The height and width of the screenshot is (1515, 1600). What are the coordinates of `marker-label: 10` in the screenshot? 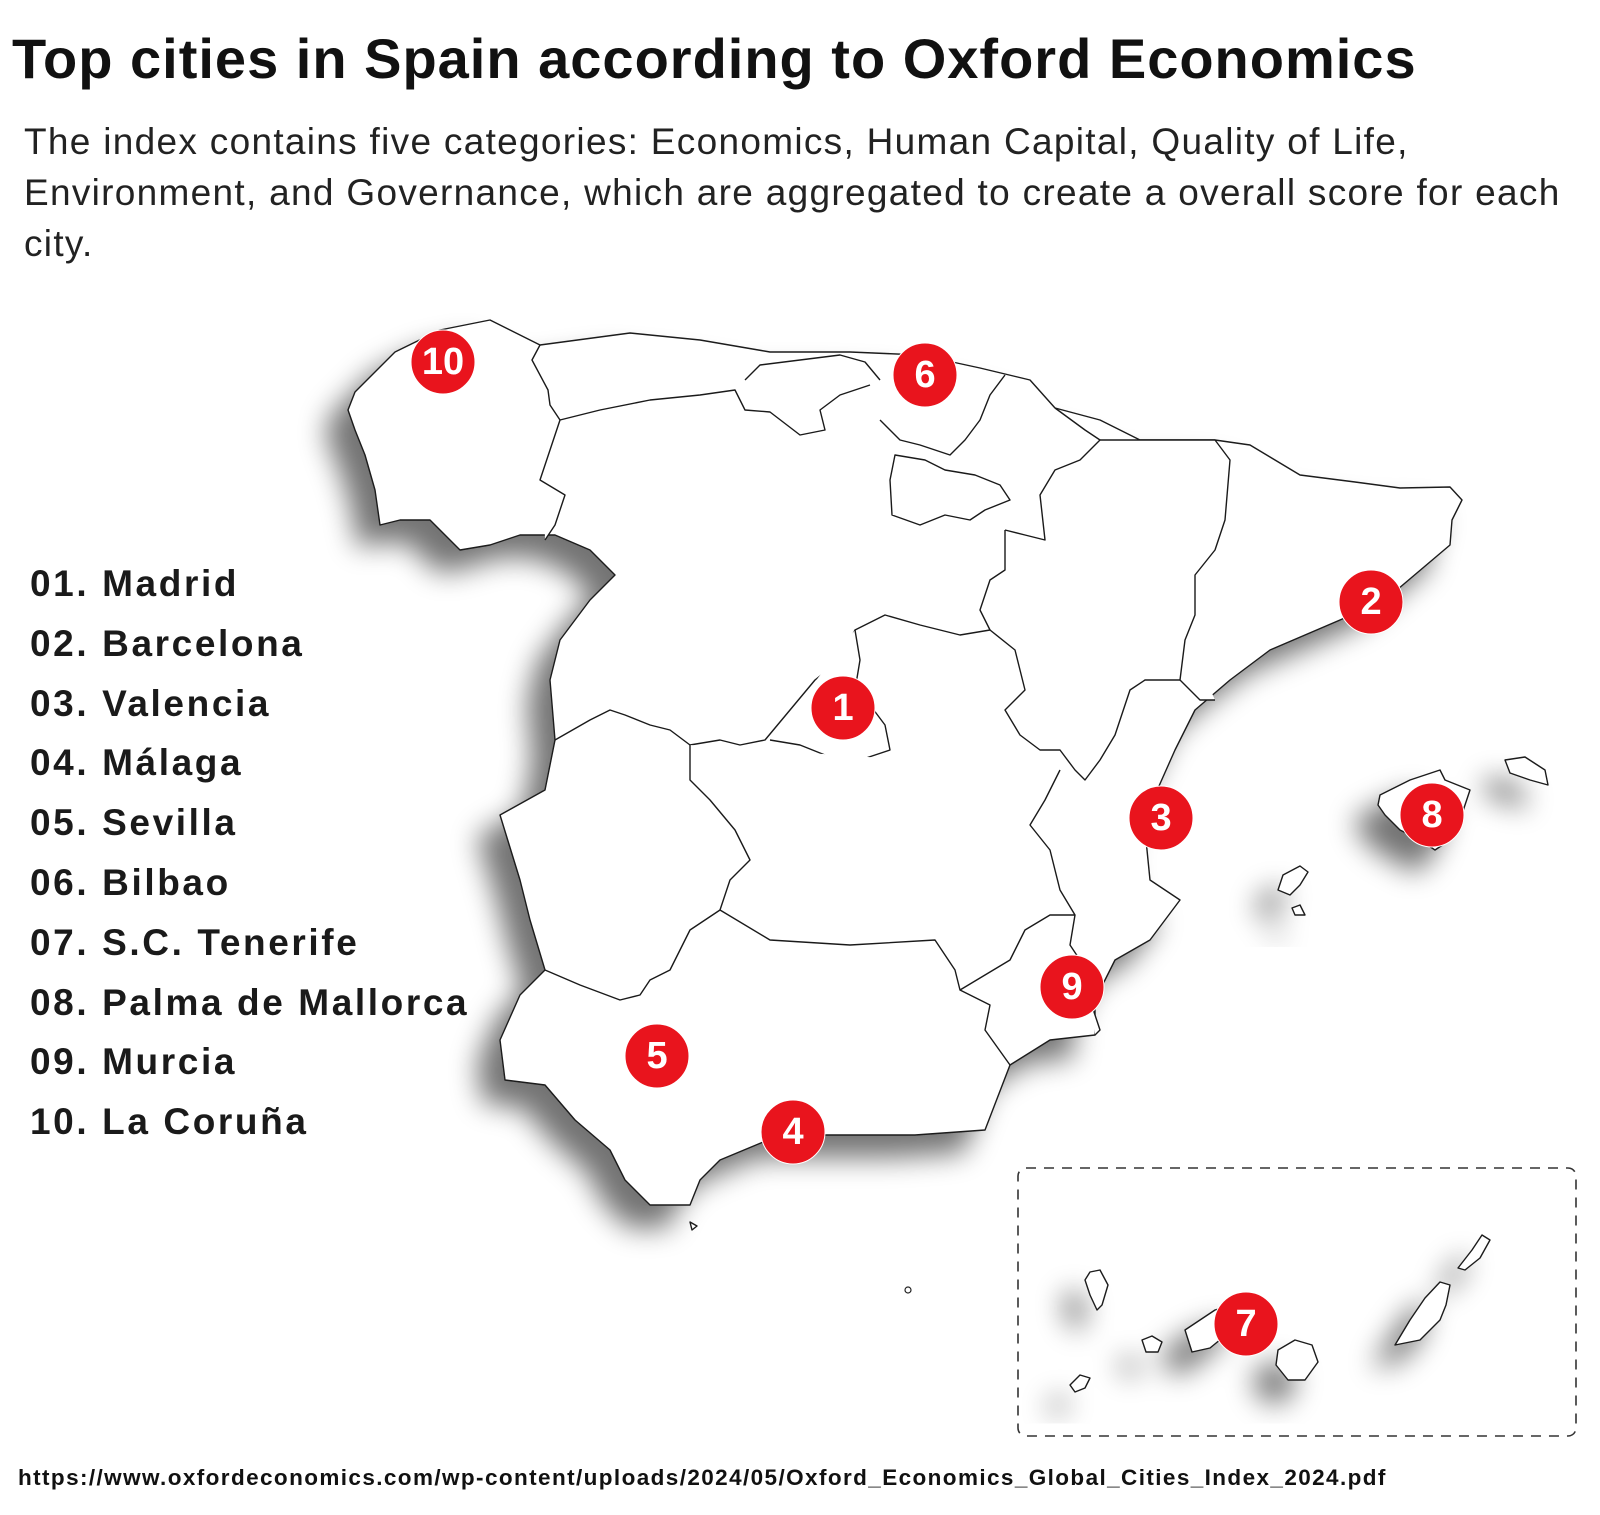 It's located at (443, 362).